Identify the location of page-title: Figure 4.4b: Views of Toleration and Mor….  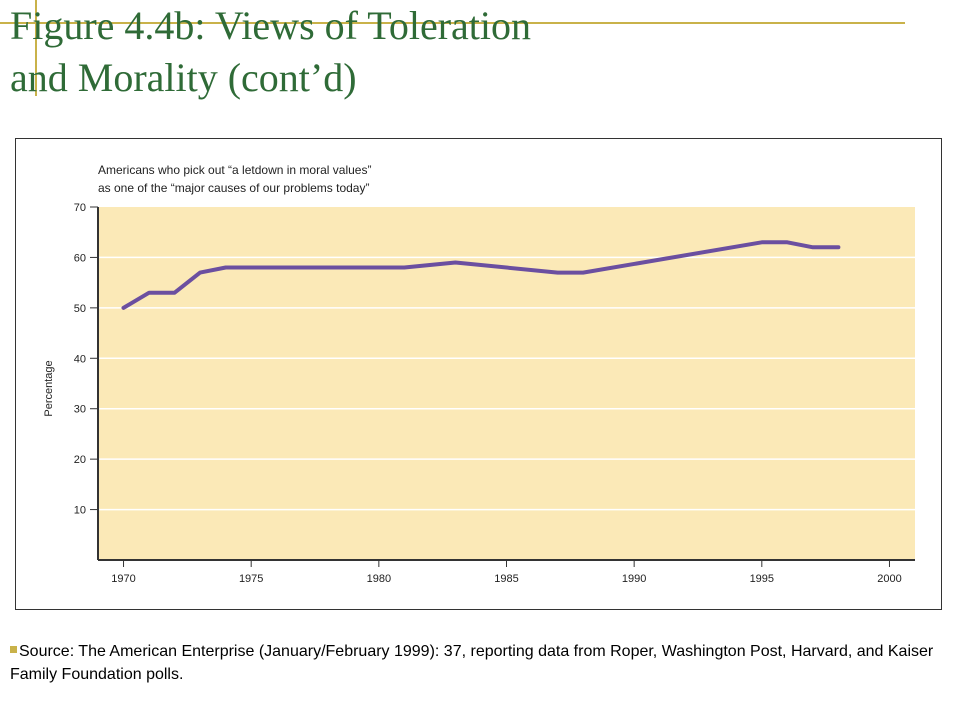
(270, 52).